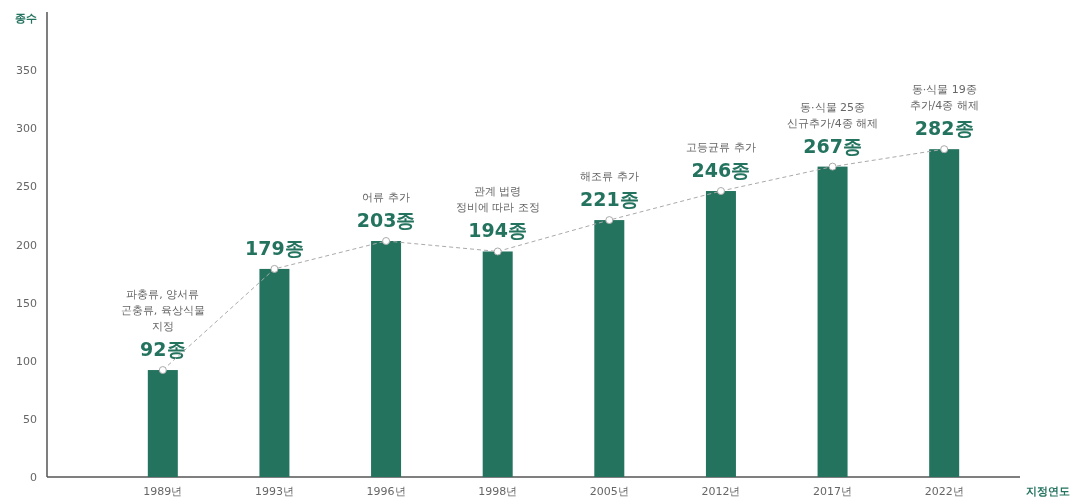 The width and height of the screenshot is (1077, 504). What do you see at coordinates (832, 115) in the screenshot?
I see `annotation: 동·식물 25종 신규추가/4종 해제` at bounding box center [832, 115].